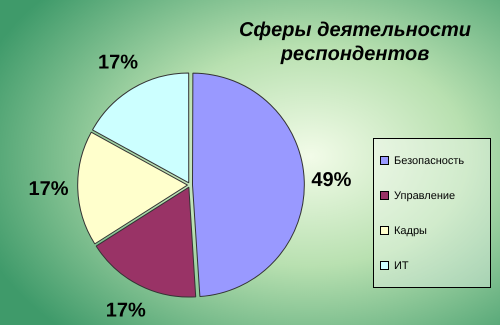  Describe the element at coordinates (401, 266) in the screenshot. I see `legend-label: ИТ` at that location.